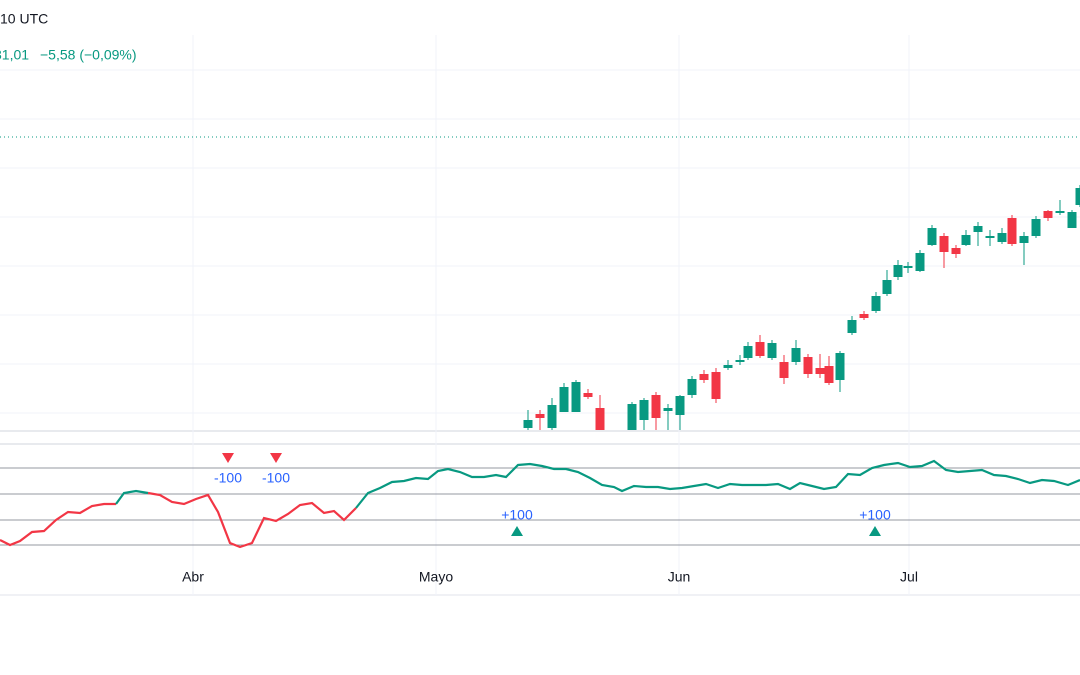 The width and height of the screenshot is (1080, 675). I want to click on x-tick-label: Jul, so click(909, 577).